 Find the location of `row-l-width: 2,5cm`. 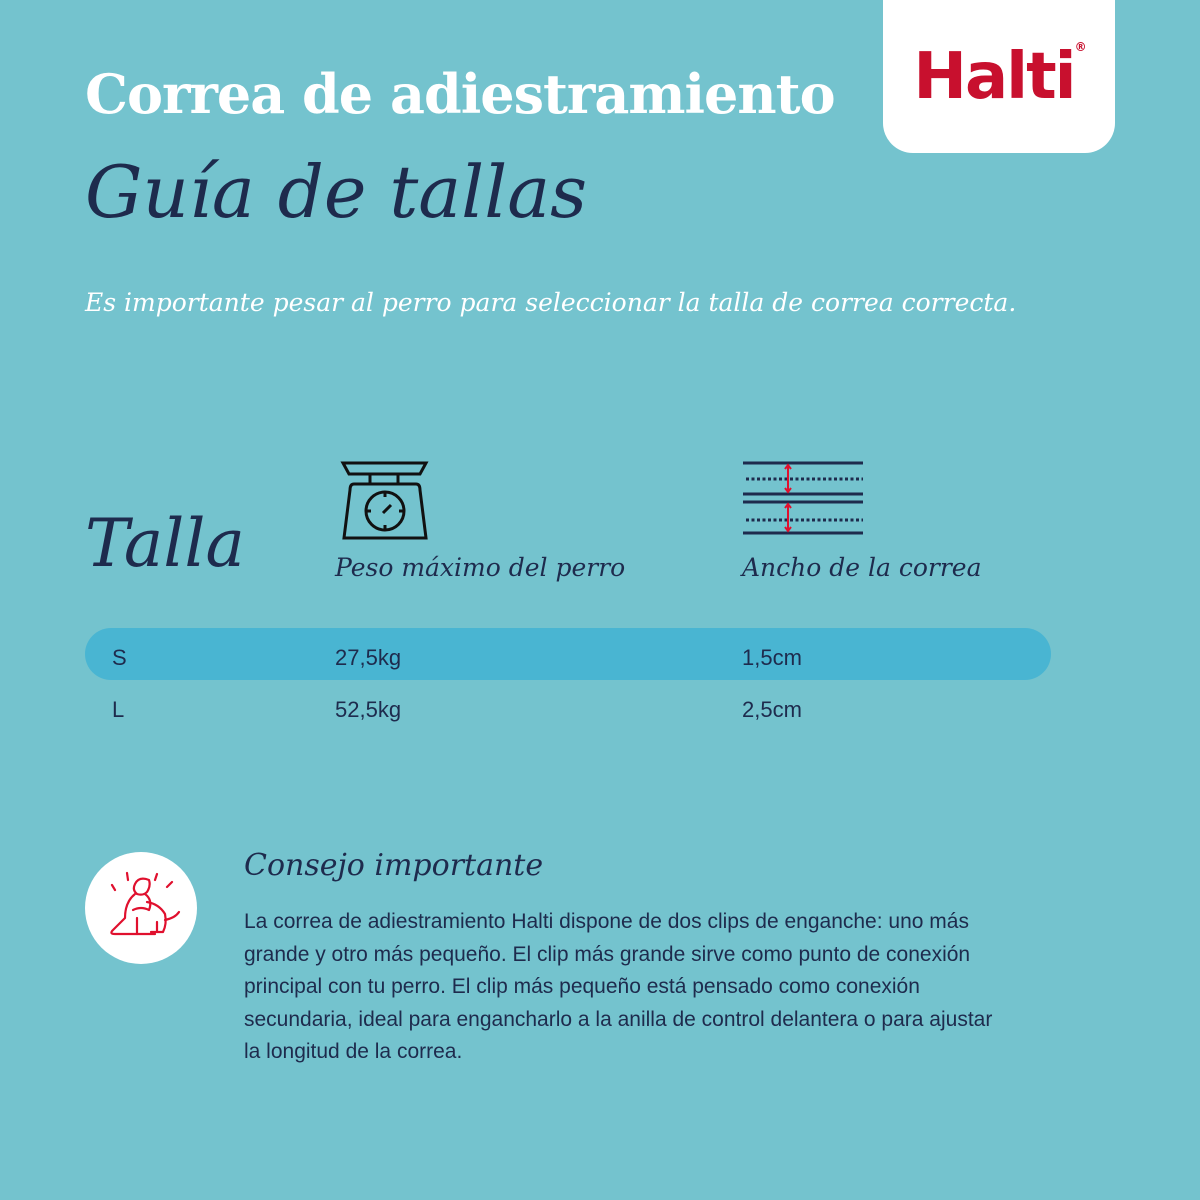

row-l-width: 2,5cm is located at coordinates (772, 709).